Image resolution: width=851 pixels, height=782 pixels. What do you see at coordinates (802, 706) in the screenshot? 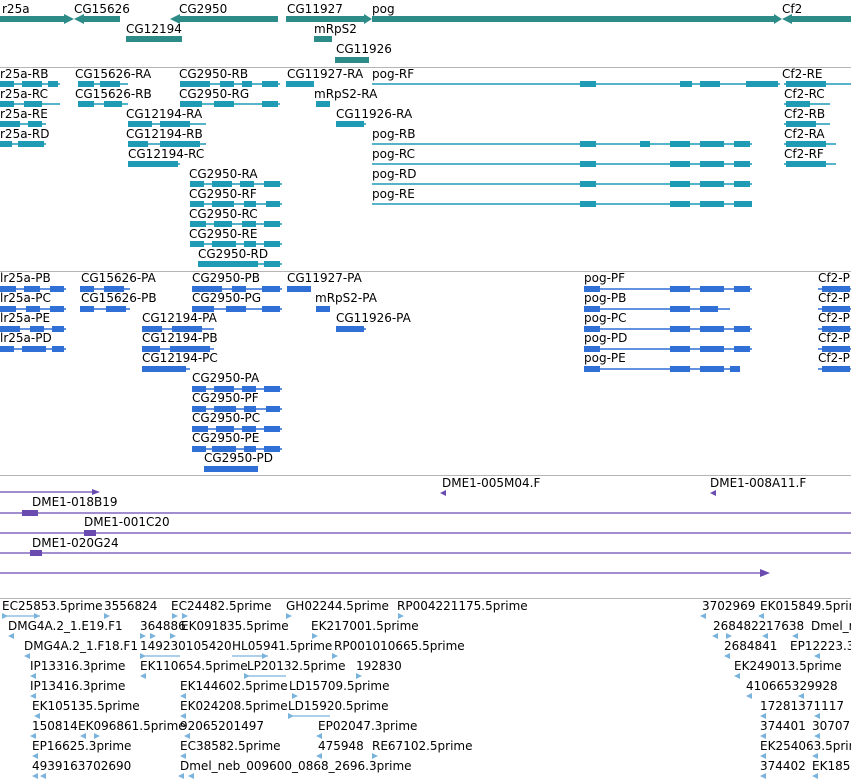
I see `feature-label: 17281371117` at bounding box center [802, 706].